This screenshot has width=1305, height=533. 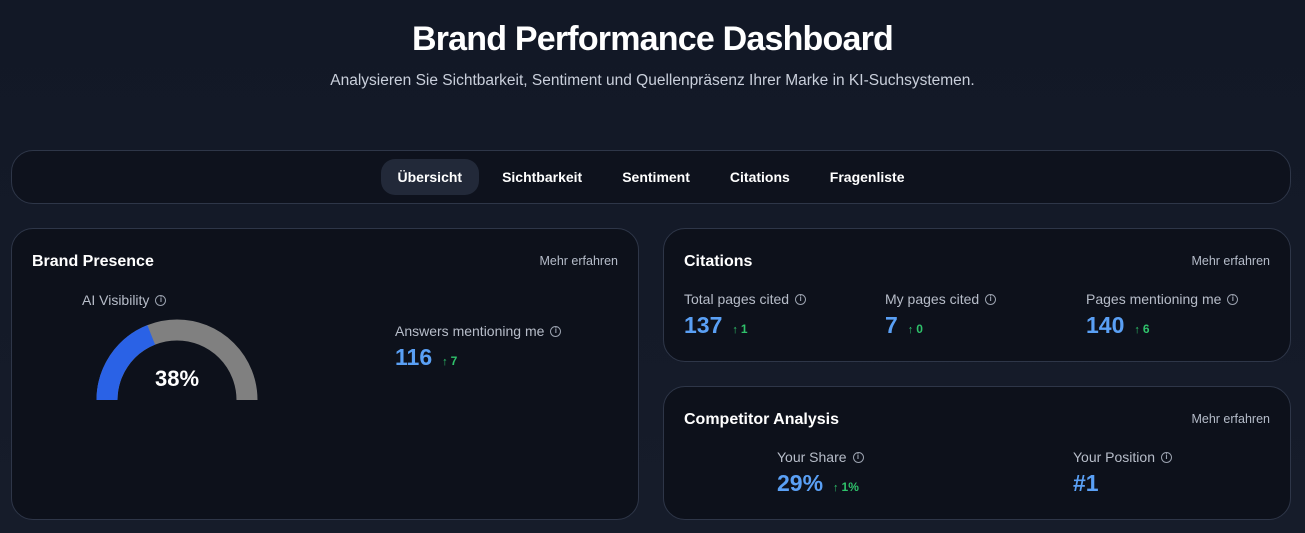 I want to click on ai-visibility-gauge: 38%, so click(x=177, y=360).